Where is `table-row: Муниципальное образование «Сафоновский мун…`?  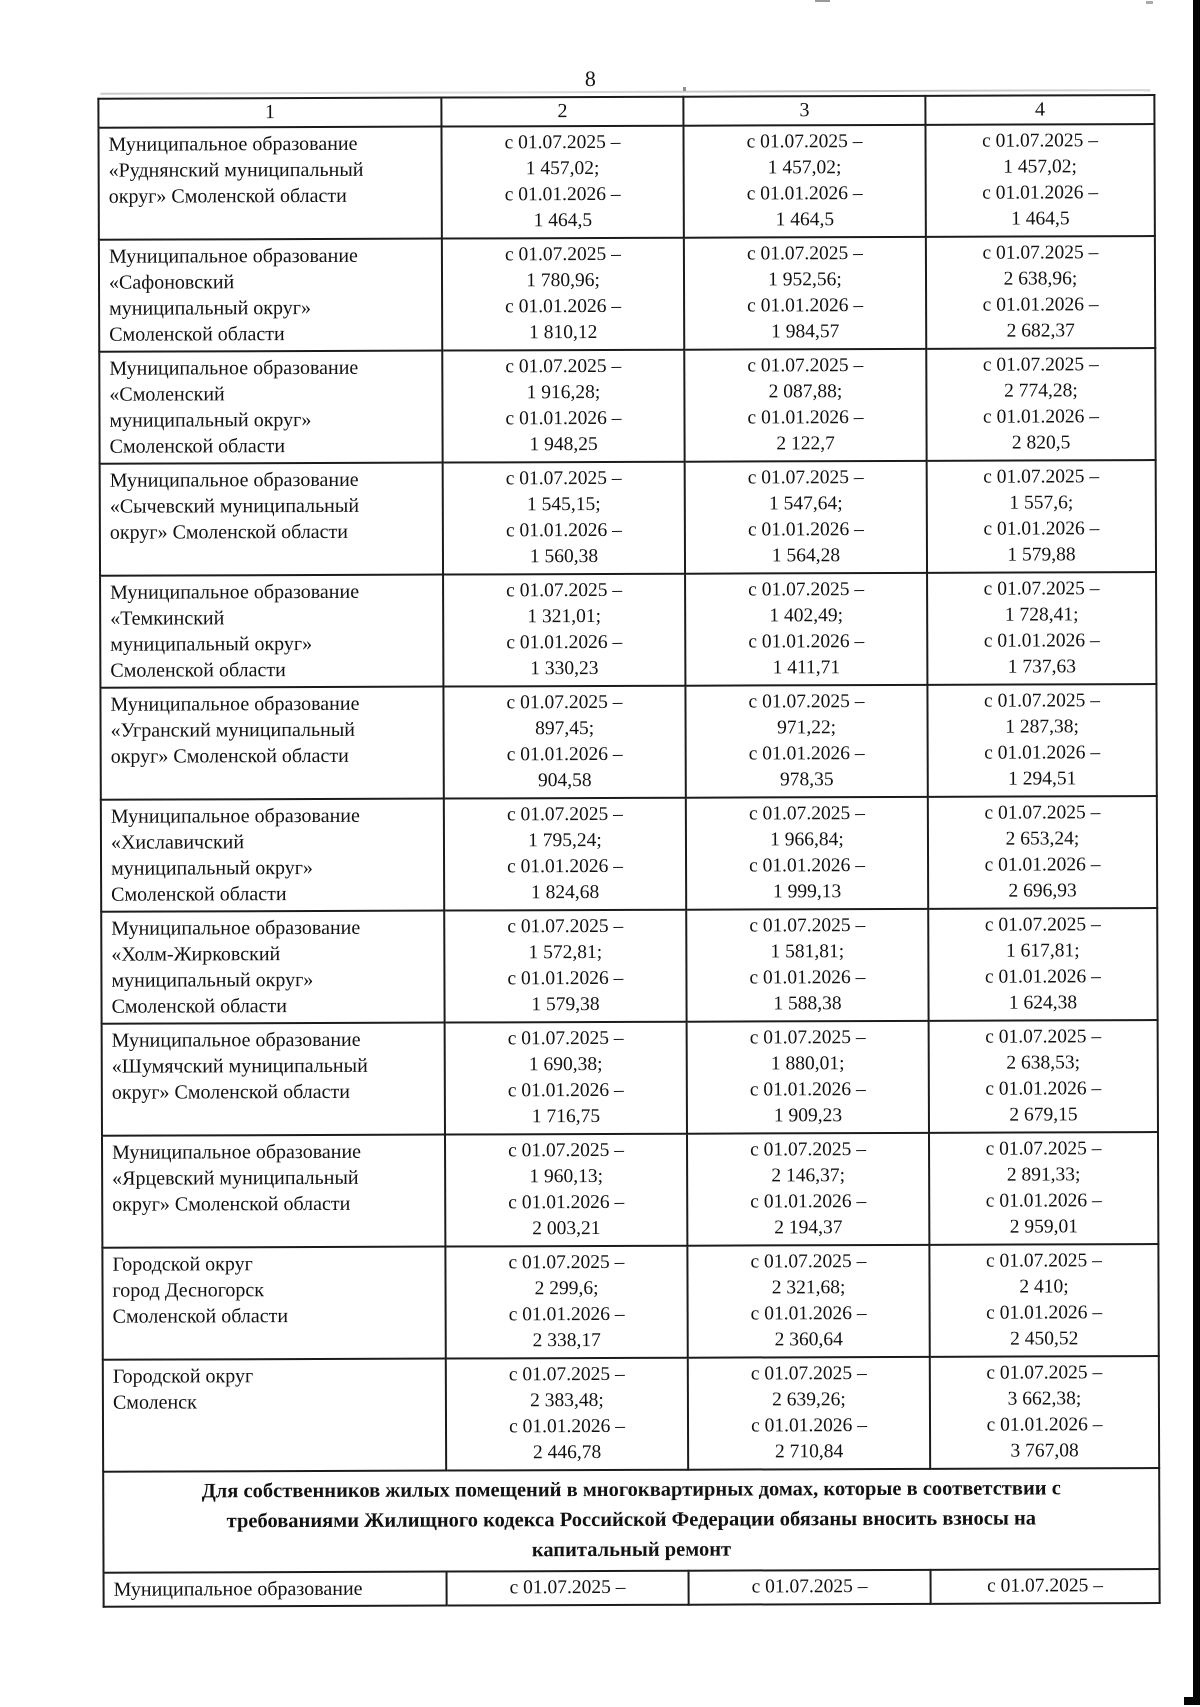 table-row: Муниципальное образование «Сафоновский мун… is located at coordinates (627, 294).